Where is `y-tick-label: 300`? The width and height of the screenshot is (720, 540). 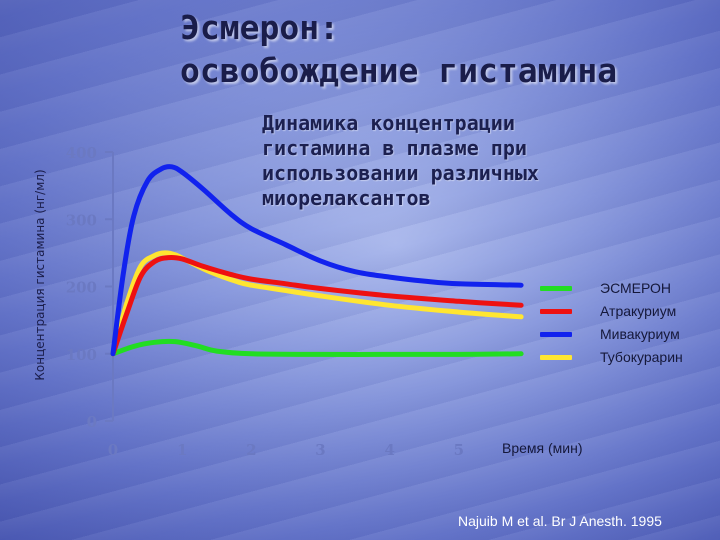 y-tick-label: 300 is located at coordinates (81, 220).